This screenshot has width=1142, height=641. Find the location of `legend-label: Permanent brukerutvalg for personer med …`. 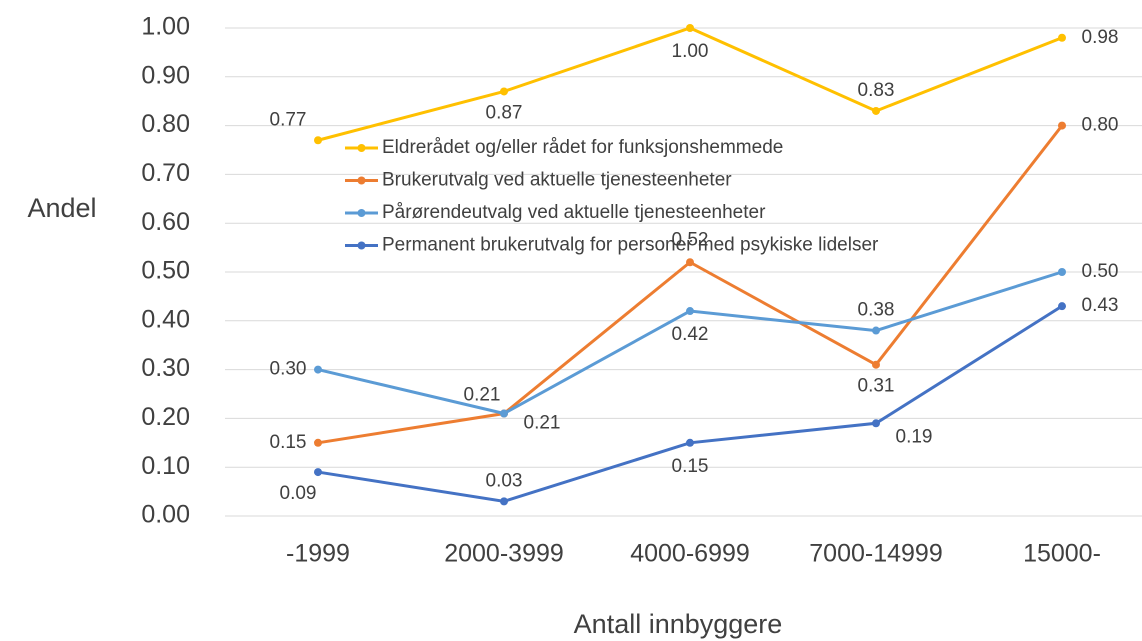

legend-label: Permanent brukerutvalg for personer med … is located at coordinates (630, 245).